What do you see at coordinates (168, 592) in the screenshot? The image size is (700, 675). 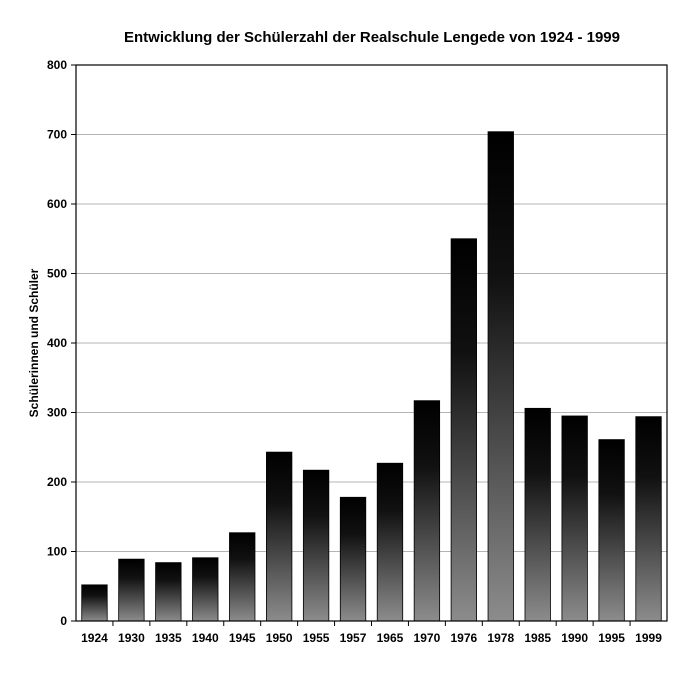 I see `bar-1935` at bounding box center [168, 592].